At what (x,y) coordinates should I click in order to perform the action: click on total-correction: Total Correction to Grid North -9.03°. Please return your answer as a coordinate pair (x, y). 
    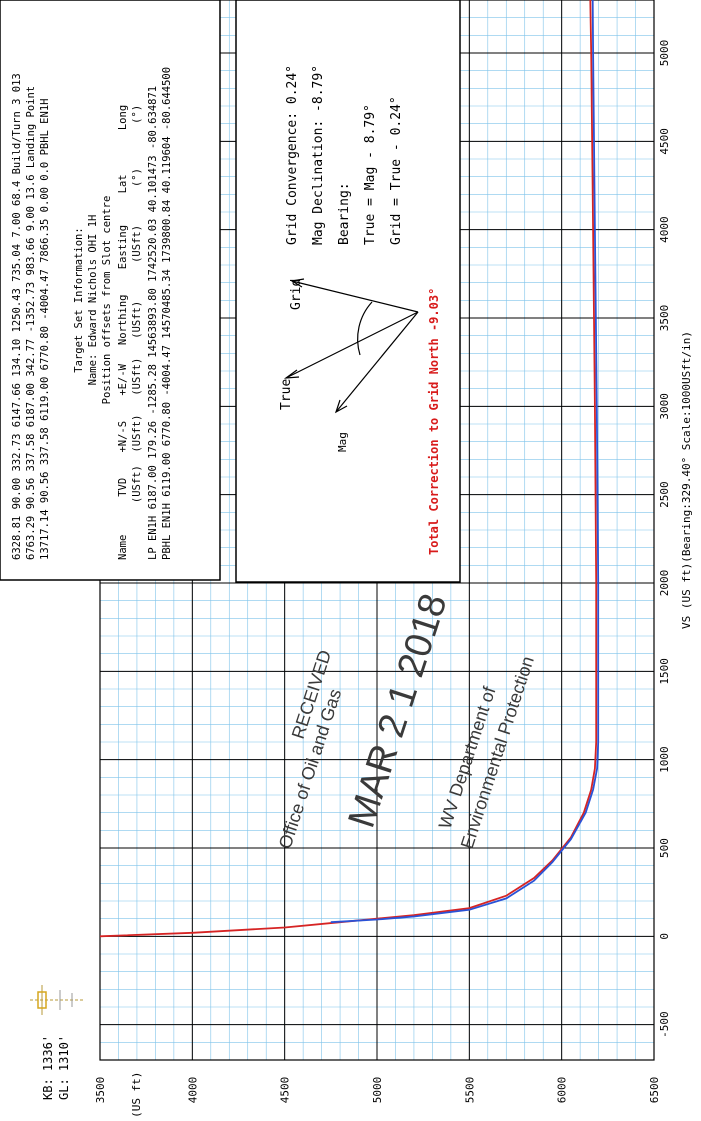
    Looking at the image, I should click on (434, 421).